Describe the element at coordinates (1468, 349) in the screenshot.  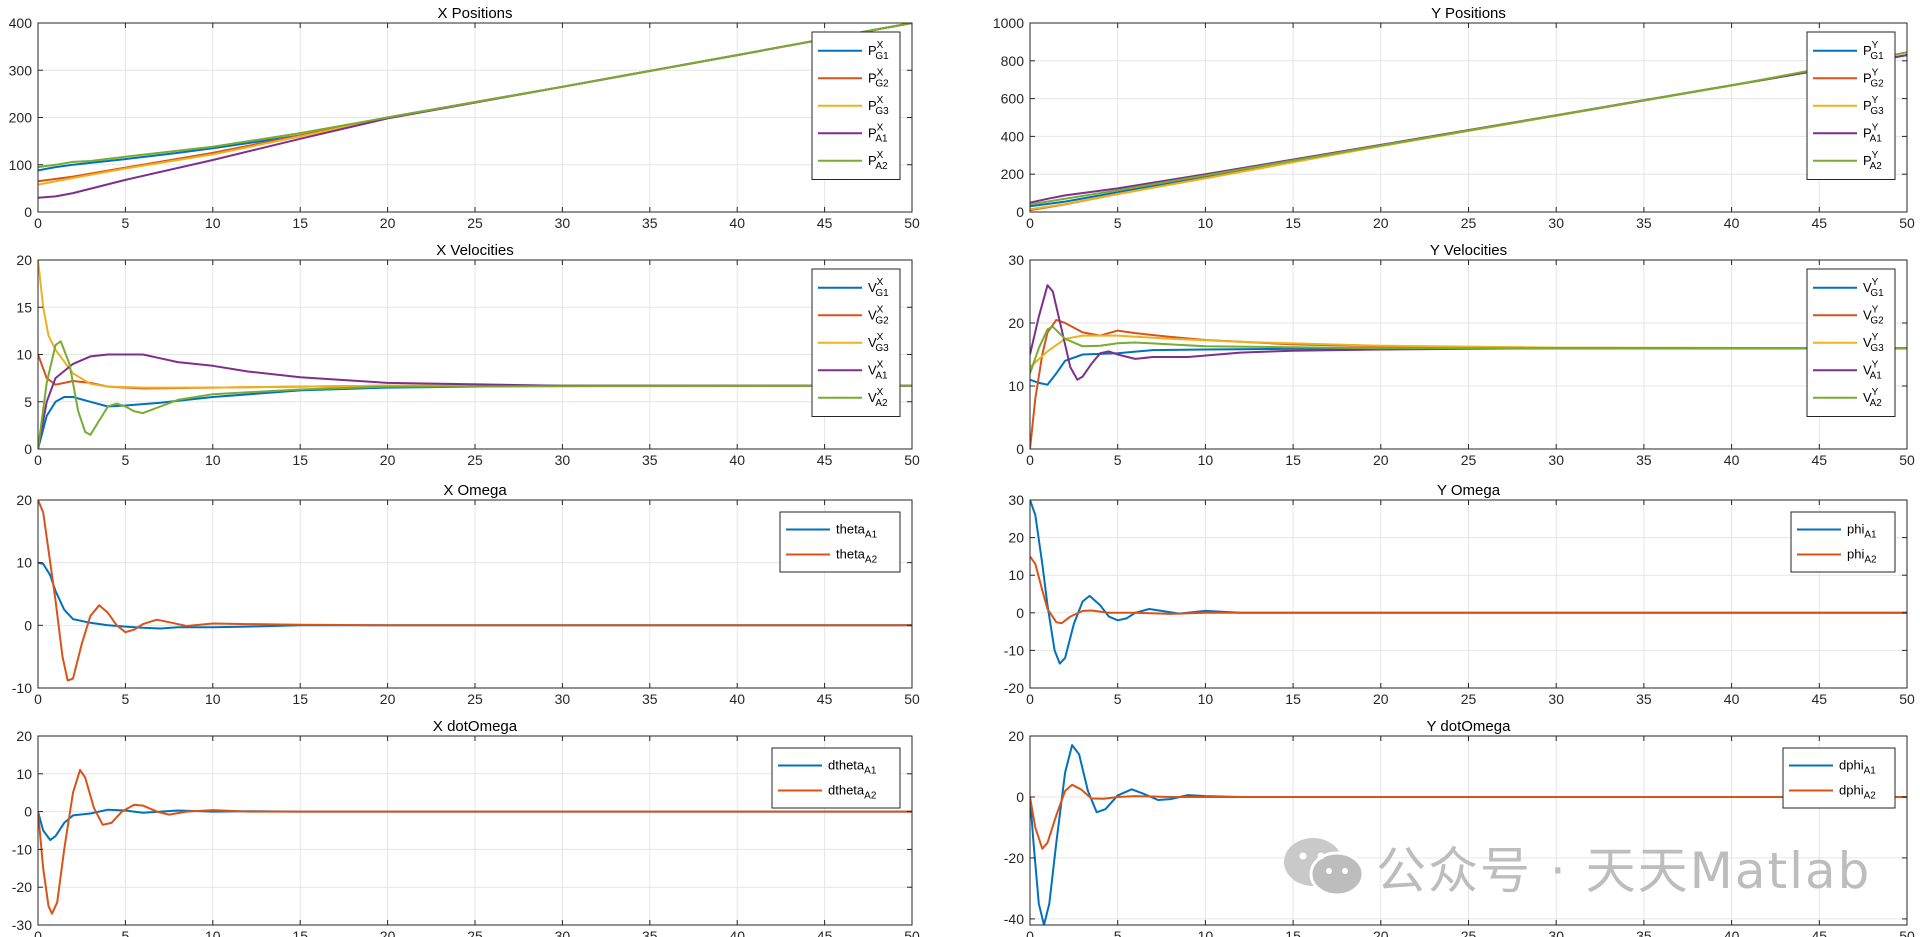
I see `series-line-V-A2` at that location.